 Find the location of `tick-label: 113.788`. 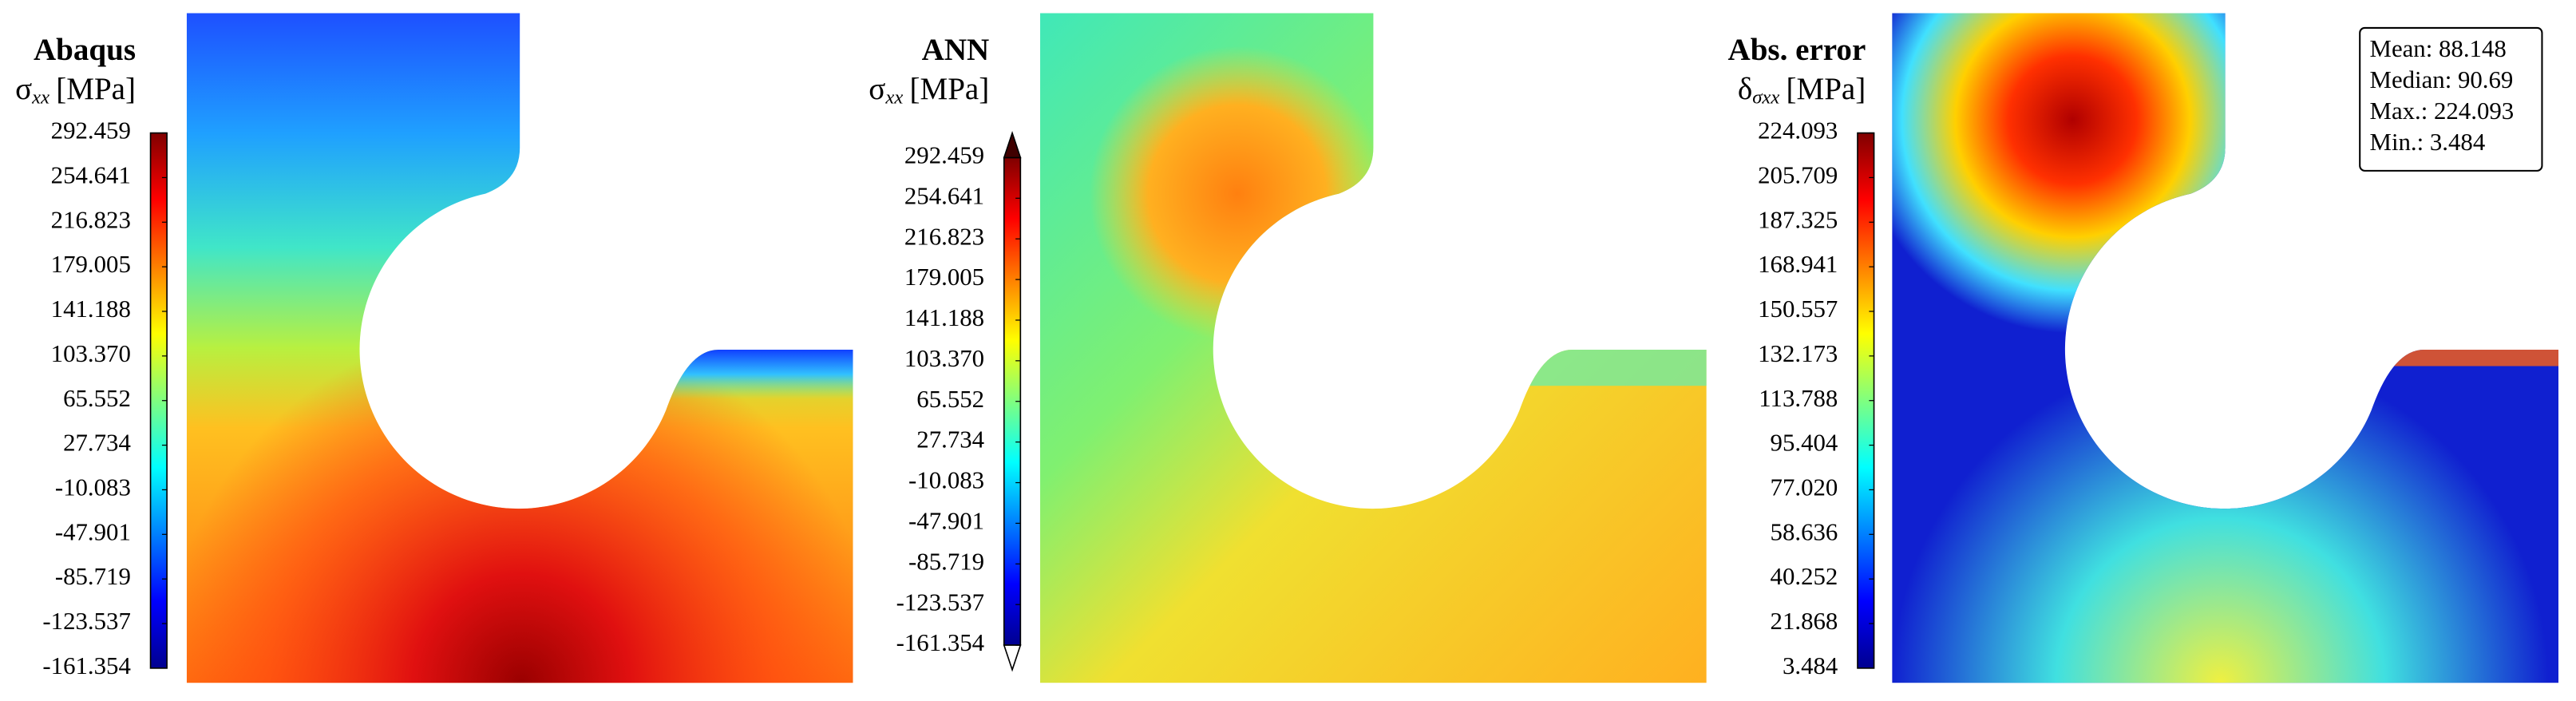

tick-label: 113.788 is located at coordinates (1798, 399).